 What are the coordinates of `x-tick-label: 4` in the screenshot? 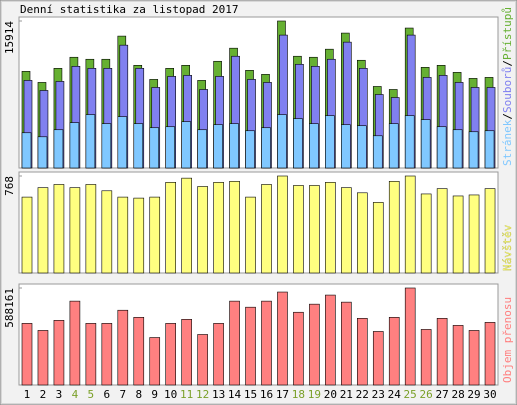 It's located at (75, 394).